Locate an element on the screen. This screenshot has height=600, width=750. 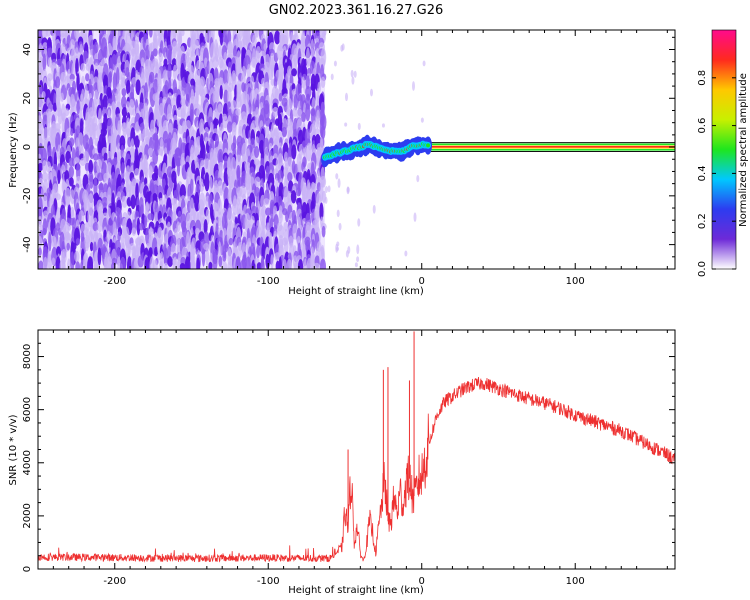
snr-ytick-label: 4000 is located at coordinates (27, 462).